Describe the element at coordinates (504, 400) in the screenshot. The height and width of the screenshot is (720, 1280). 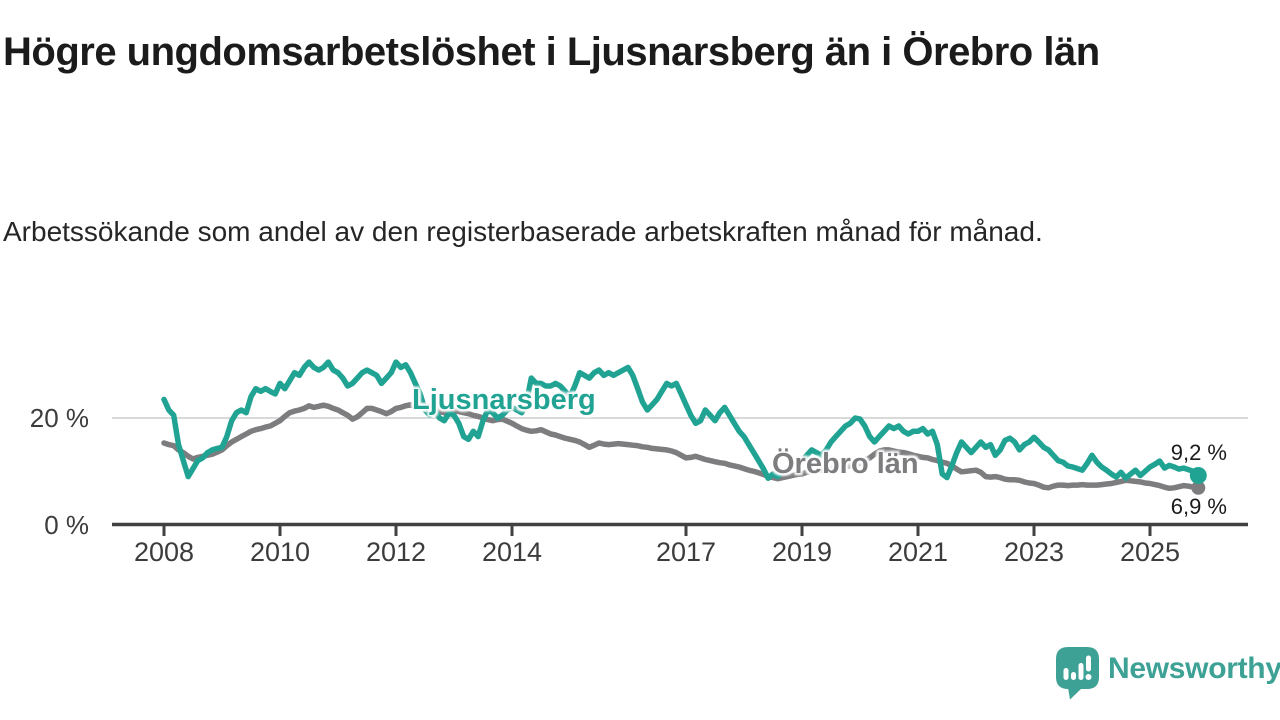
I see `series-label-ljusnarsberg: Ljusnarsberg` at that location.